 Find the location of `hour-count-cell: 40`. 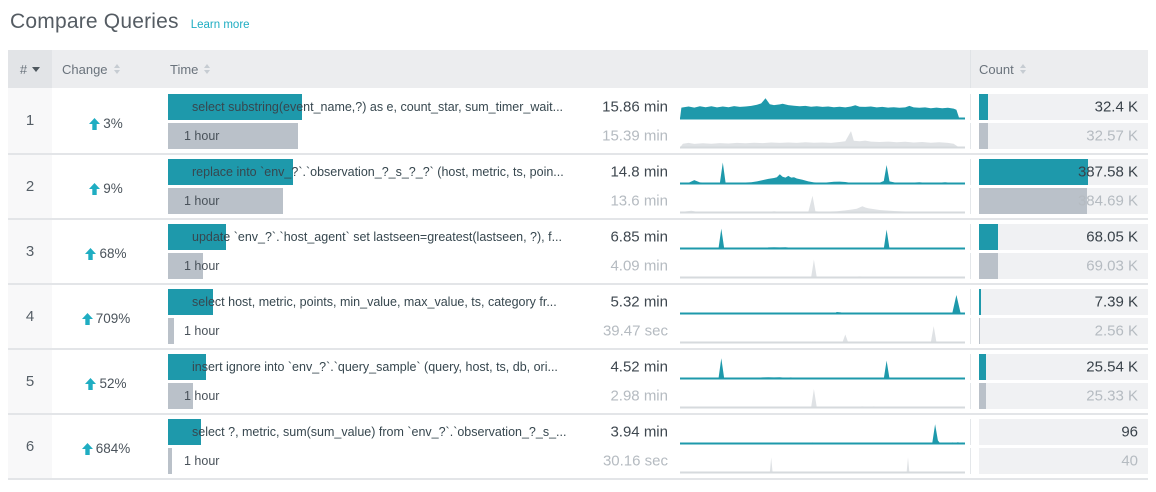

hour-count-cell: 40 is located at coordinates (1059, 461).